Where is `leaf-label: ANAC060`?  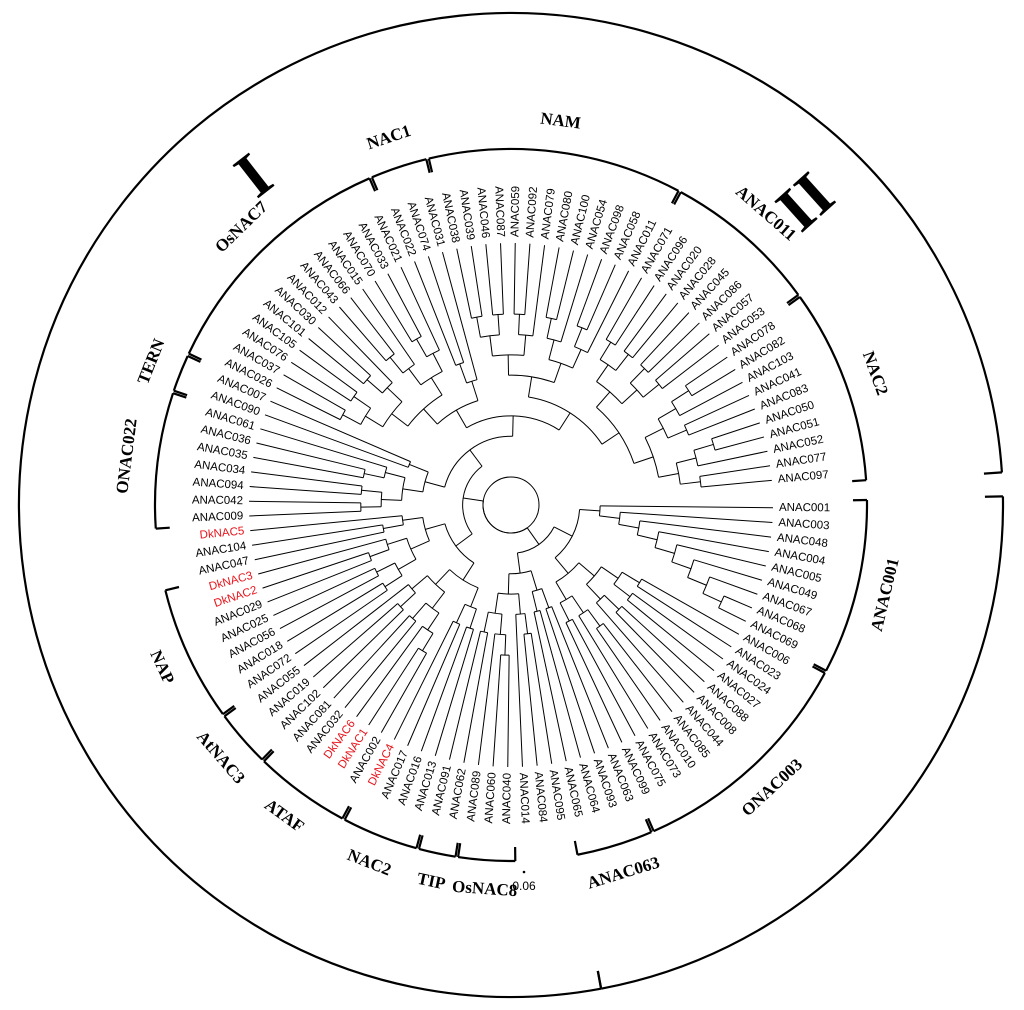
leaf-label: ANAC060 is located at coordinates (490, 798).